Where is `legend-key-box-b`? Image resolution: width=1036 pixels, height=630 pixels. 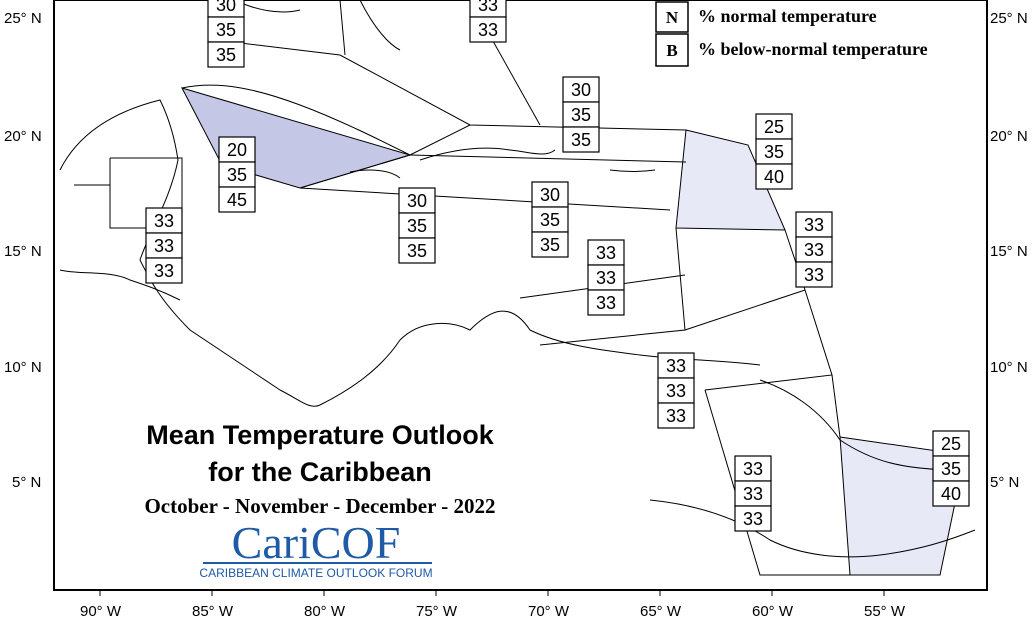
legend-key-box-b is located at coordinates (672, 50).